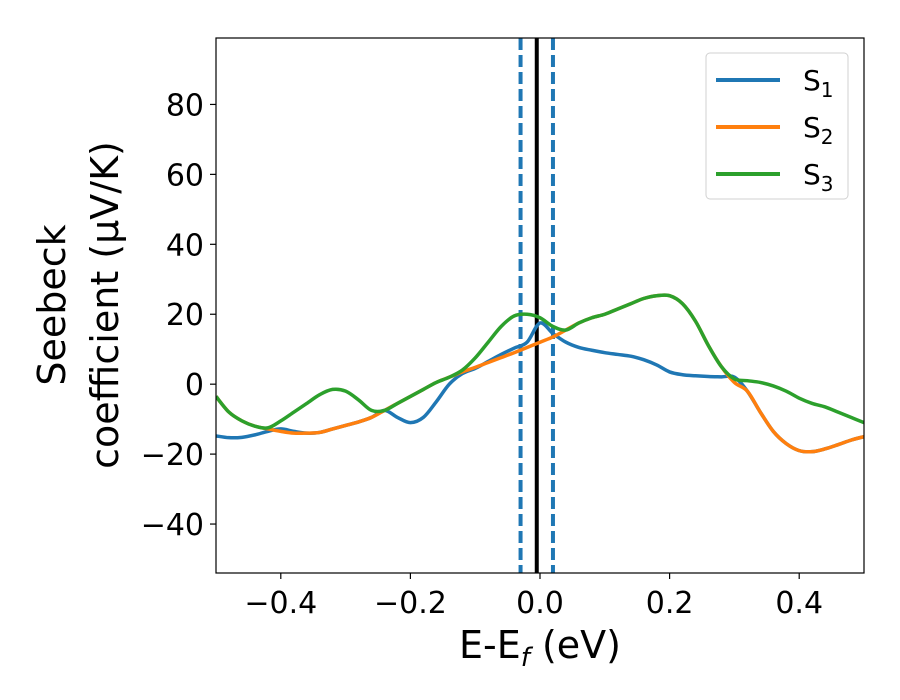 The width and height of the screenshot is (900, 700). What do you see at coordinates (185, 315) in the screenshot?
I see `y-tick-label: 20` at bounding box center [185, 315].